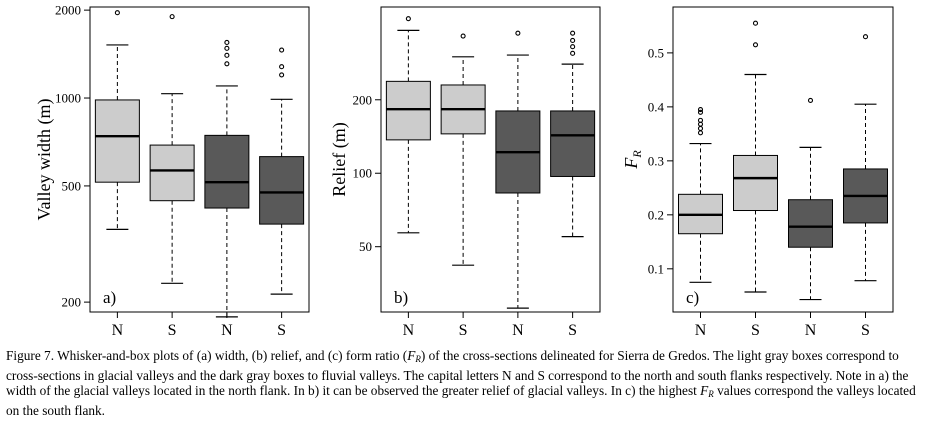  What do you see at coordinates (656, 214) in the screenshot?
I see `y-tick-label: 0.2` at bounding box center [656, 214].